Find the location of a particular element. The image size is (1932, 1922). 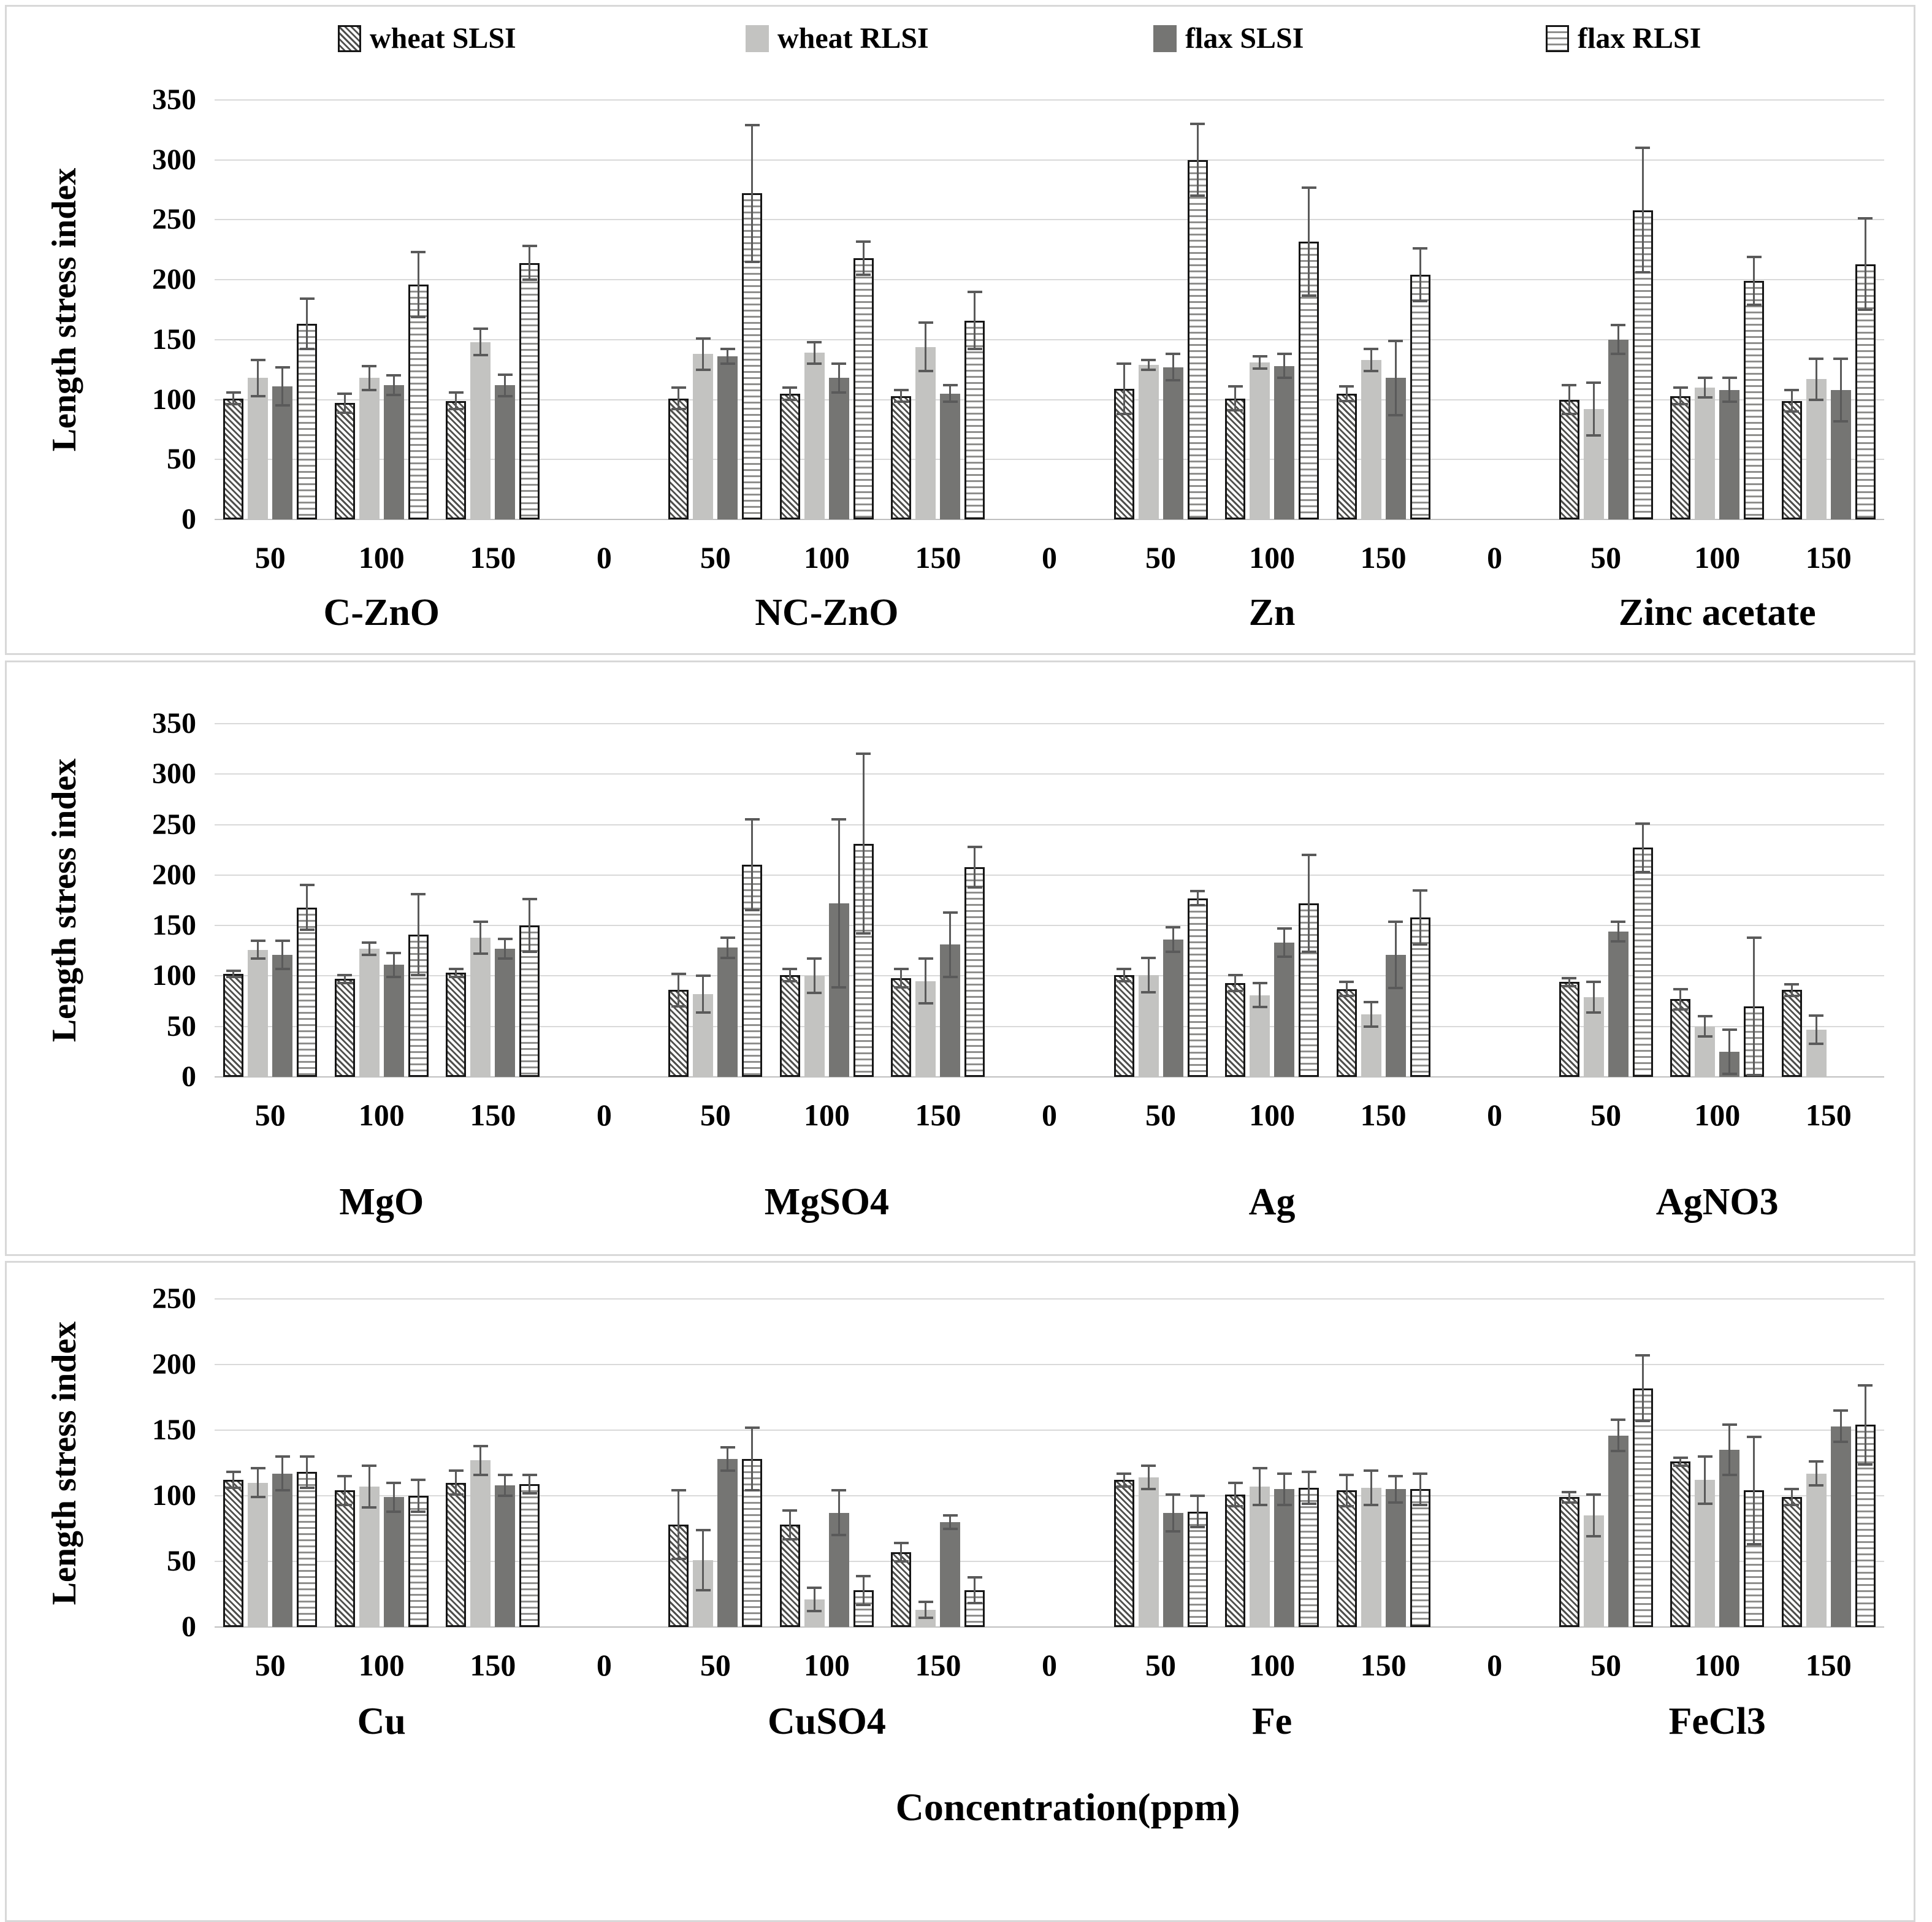

y-tick-label: 0 is located at coordinates (188, 1076).